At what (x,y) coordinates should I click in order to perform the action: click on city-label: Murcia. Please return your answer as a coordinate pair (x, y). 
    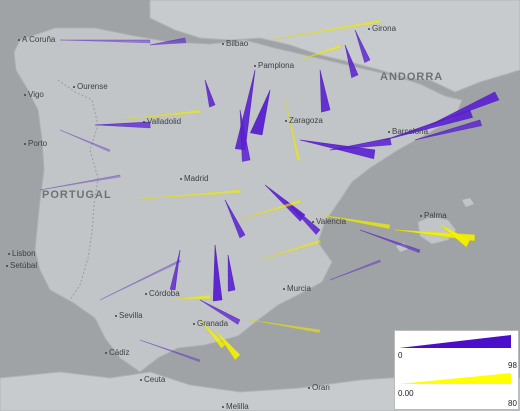
    Looking at the image, I should click on (297, 289).